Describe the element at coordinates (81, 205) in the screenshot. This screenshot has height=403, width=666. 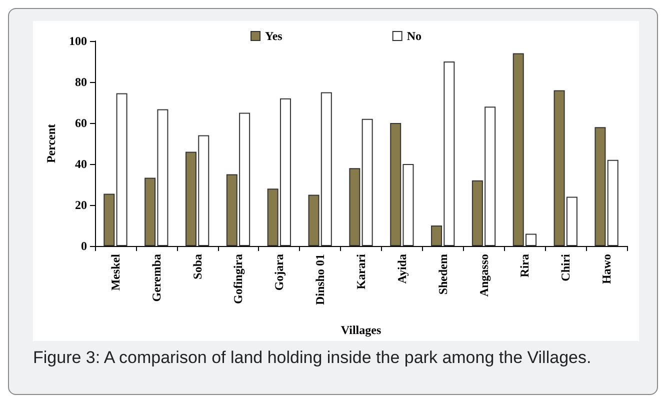
I see `y-tick-label: 20` at that location.